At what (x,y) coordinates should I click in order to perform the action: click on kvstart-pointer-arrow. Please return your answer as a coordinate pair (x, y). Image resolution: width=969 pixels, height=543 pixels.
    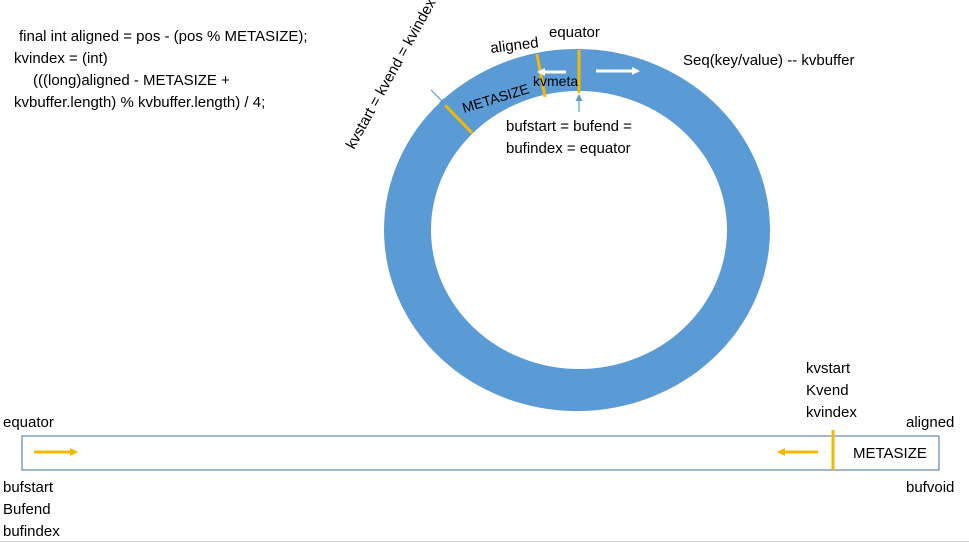
    Looking at the image, I should click on (438, 97).